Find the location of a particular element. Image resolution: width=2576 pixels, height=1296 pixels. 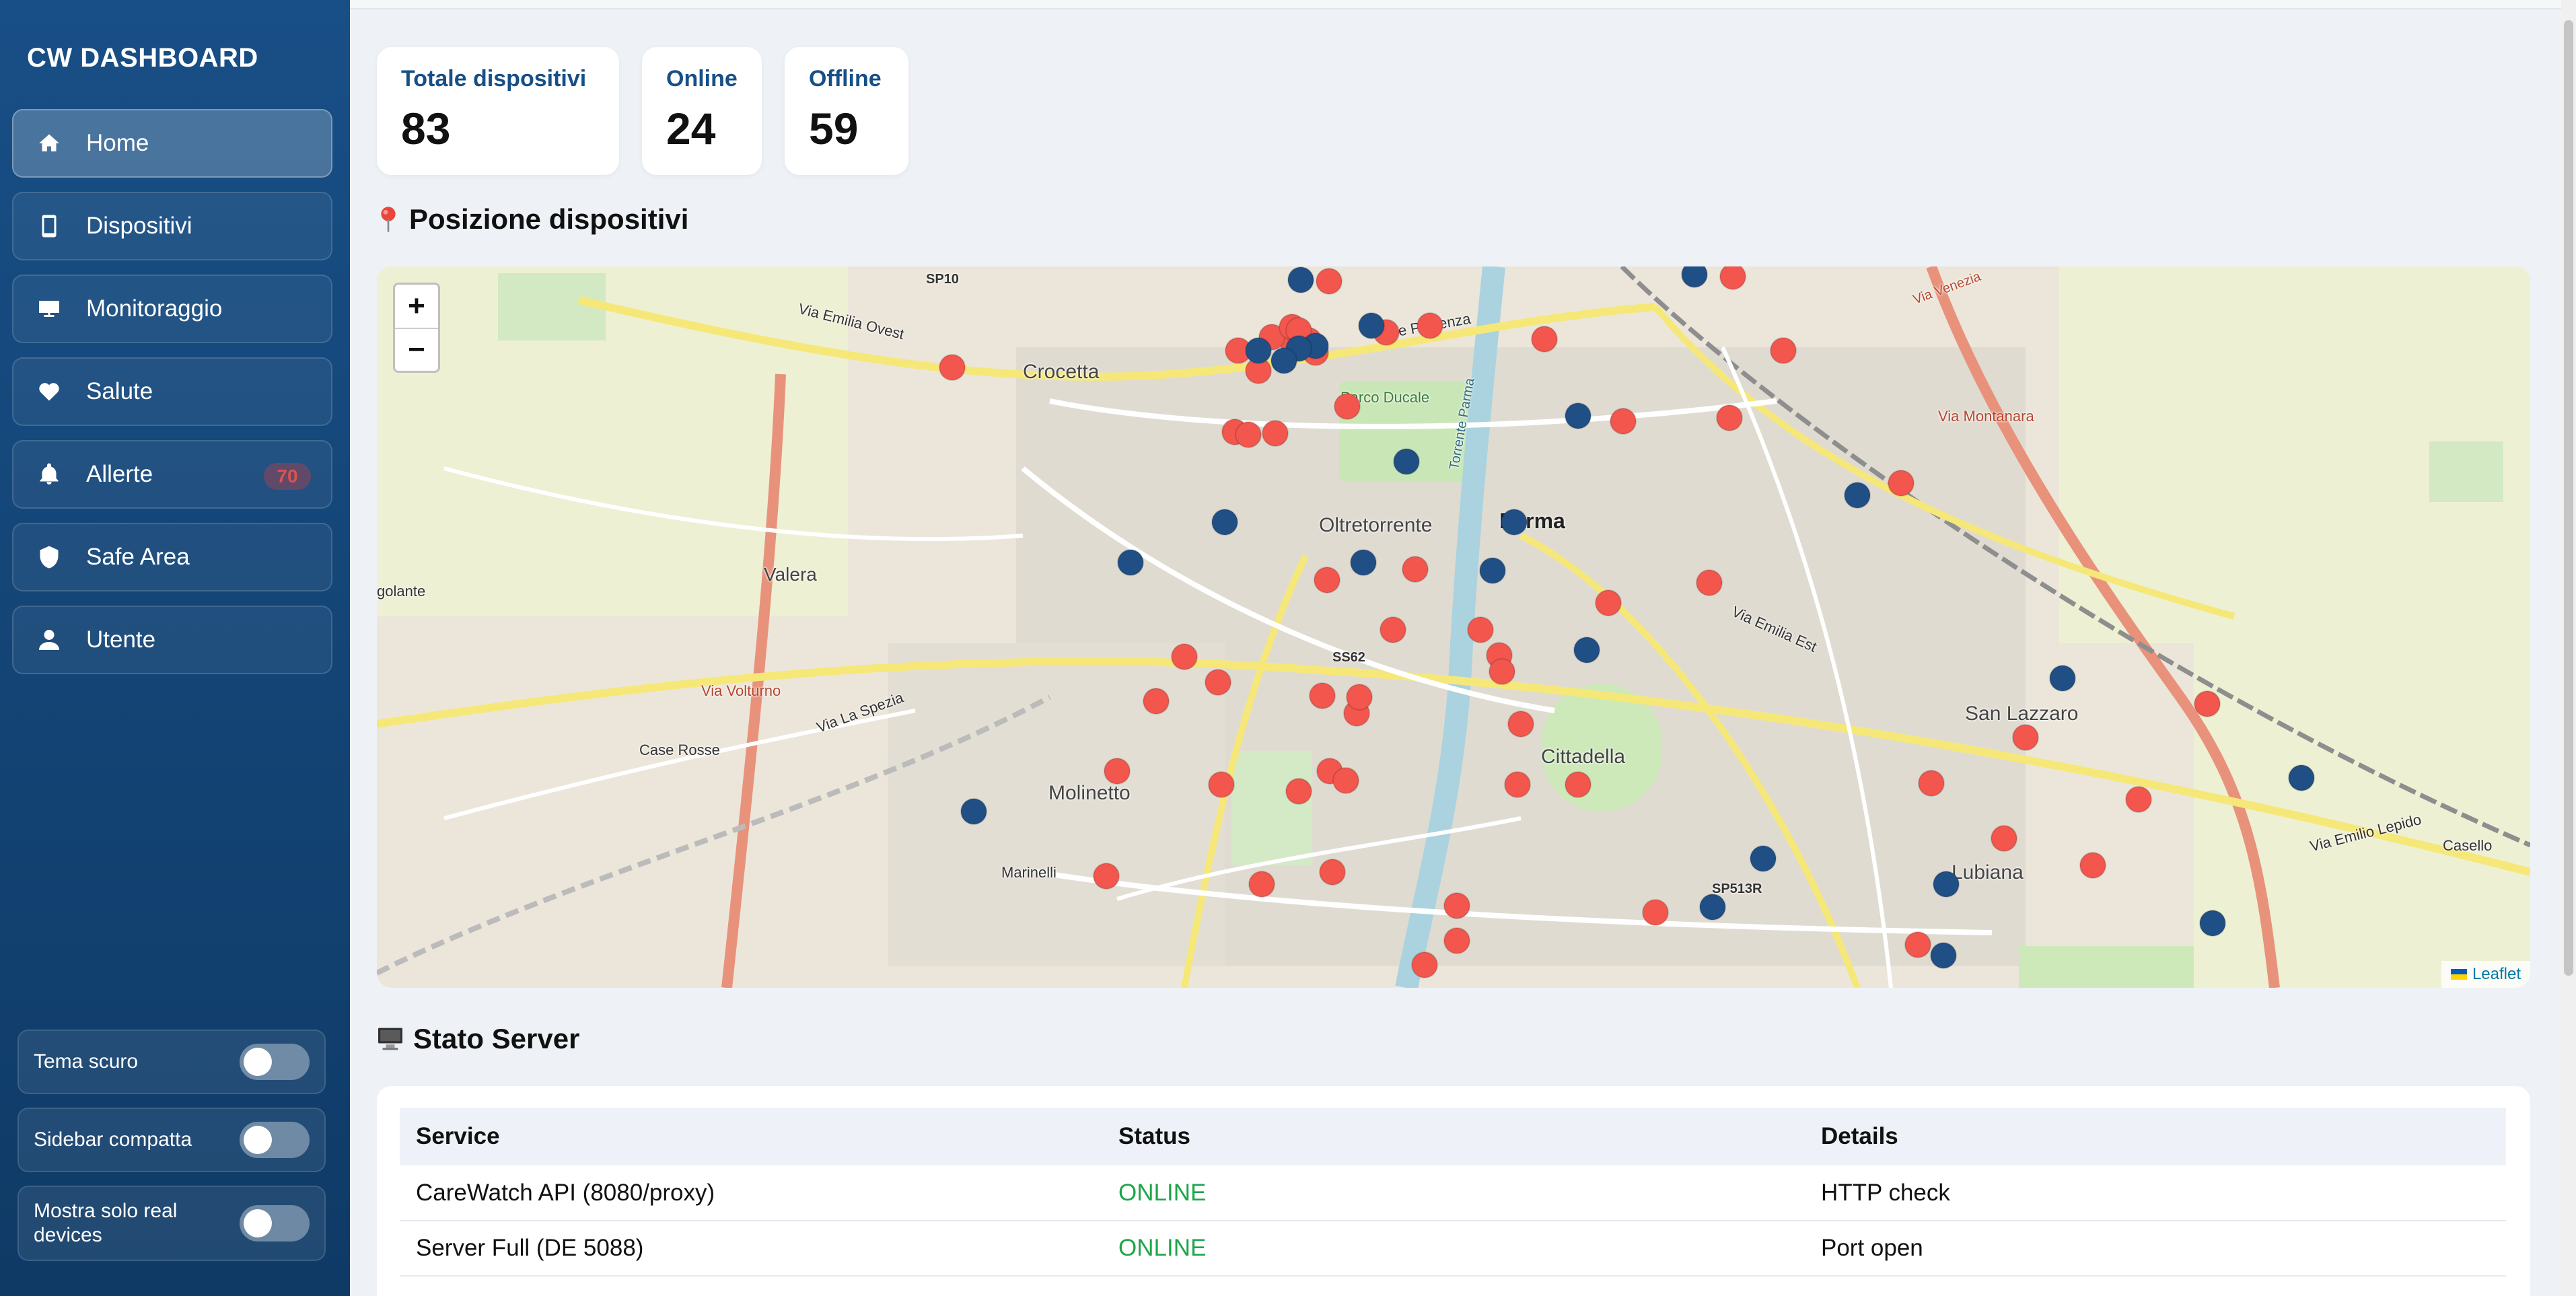

switch-knob is located at coordinates (258, 1140).